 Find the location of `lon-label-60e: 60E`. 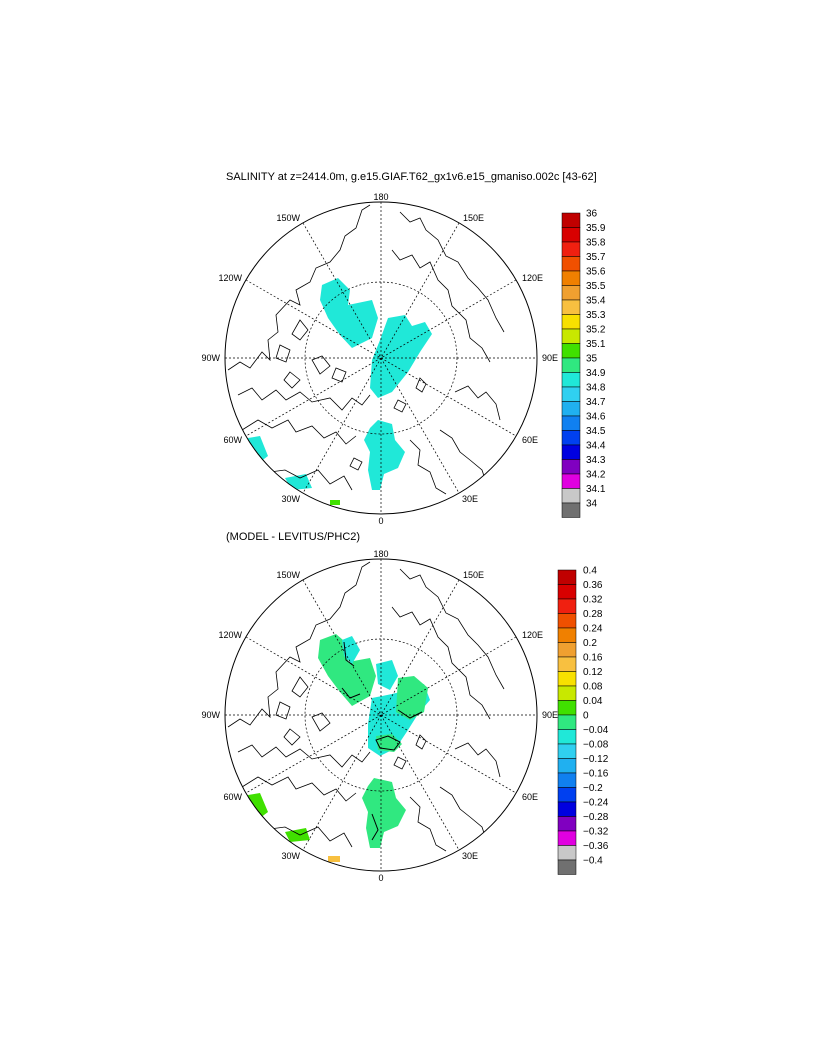

lon-label-60e: 60E is located at coordinates (530, 440).